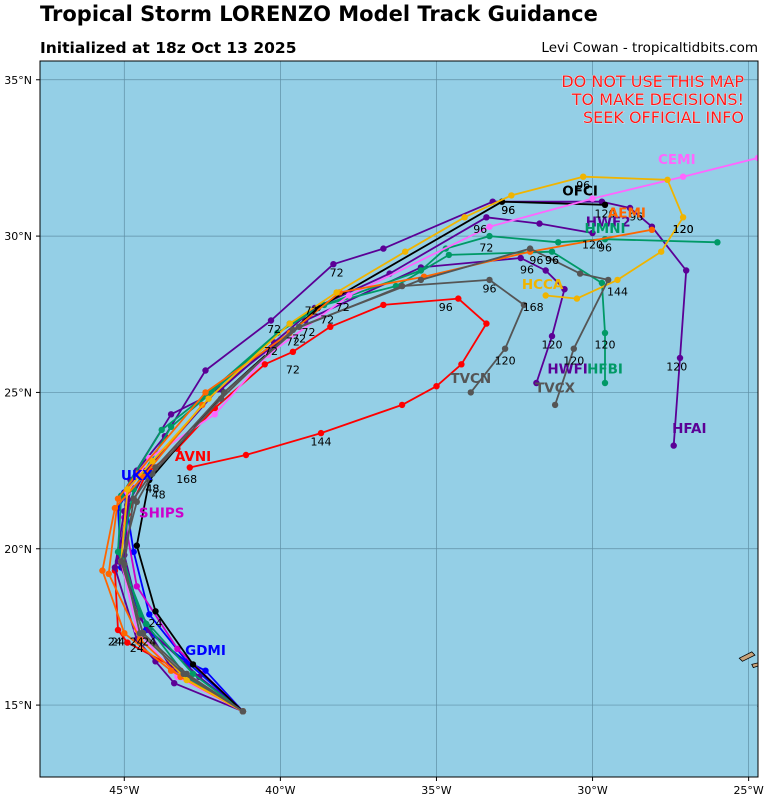 The image size is (768, 801). What do you see at coordinates (436, 790) in the screenshot?
I see `x-tick-label: 35°W` at bounding box center [436, 790].